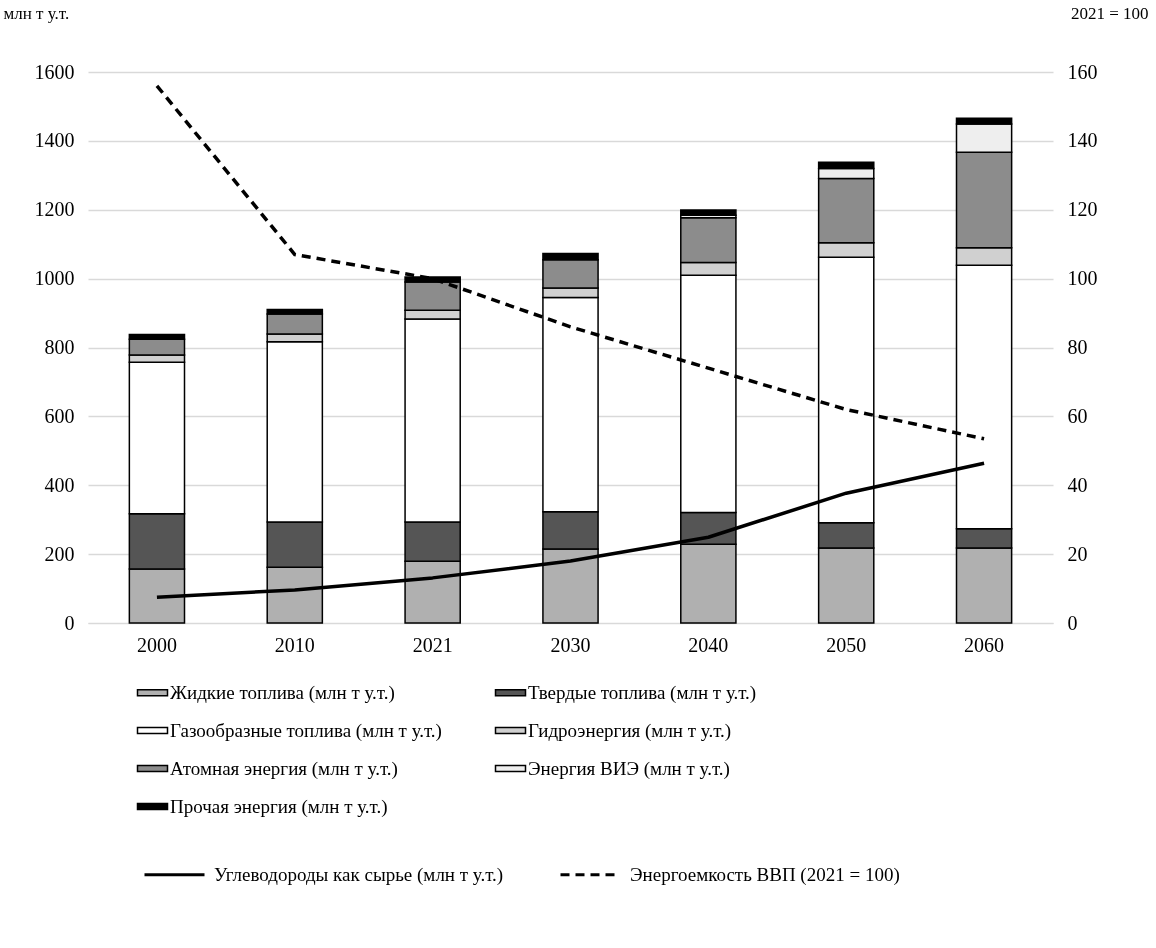 This screenshot has width=1156, height=948. I want to click on y2-tick-label: 120, so click(1082, 209).